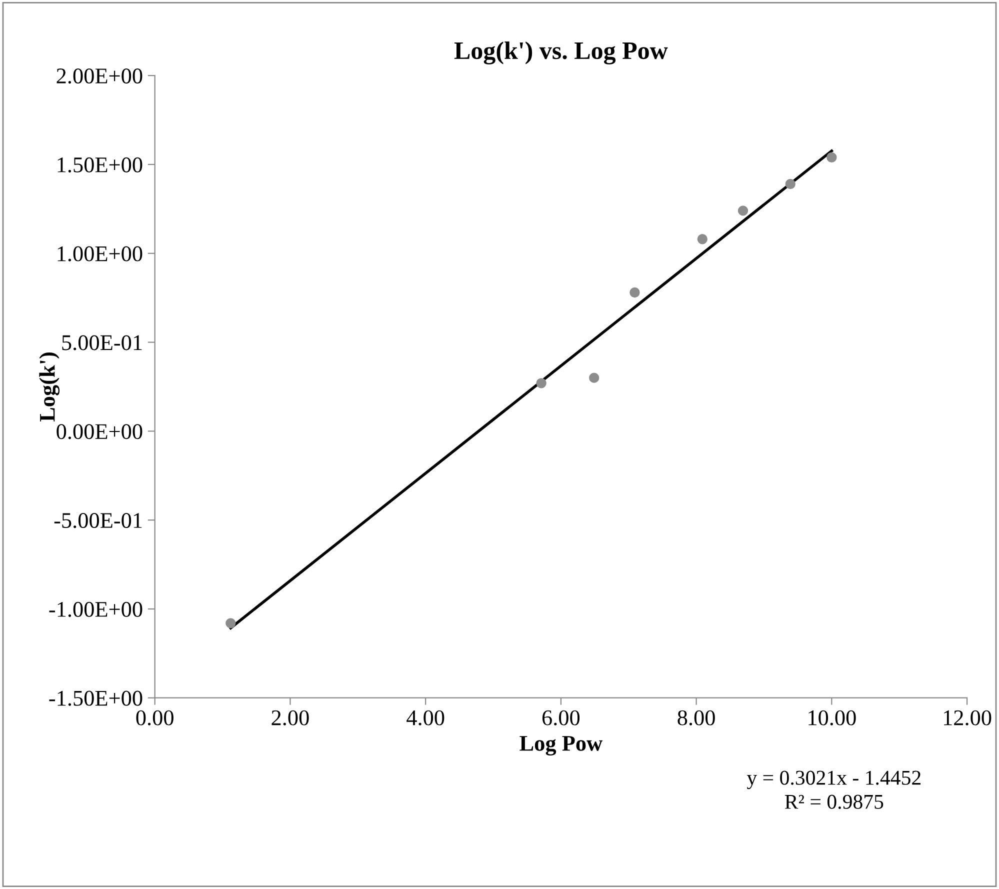  I want to click on y-tick-label: 2.00E+00, so click(99, 76).